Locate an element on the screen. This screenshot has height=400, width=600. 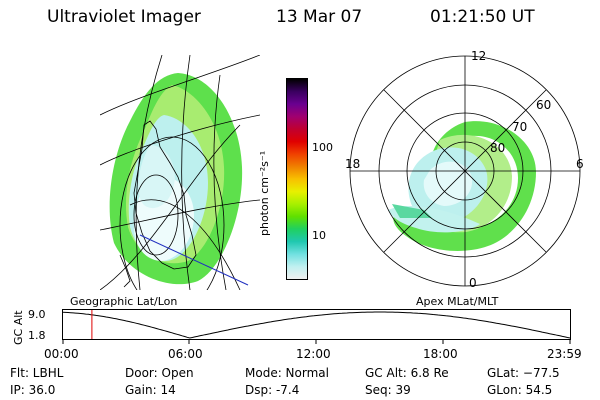
lat-label-80: 80 is located at coordinates (497, 148).